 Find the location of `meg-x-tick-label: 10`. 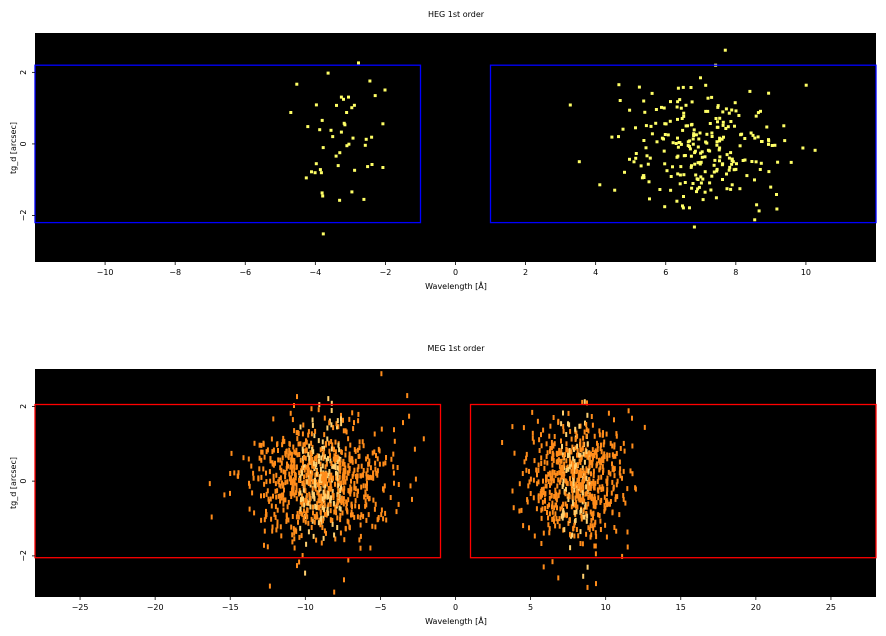

meg-x-tick-label: 10 is located at coordinates (606, 607).